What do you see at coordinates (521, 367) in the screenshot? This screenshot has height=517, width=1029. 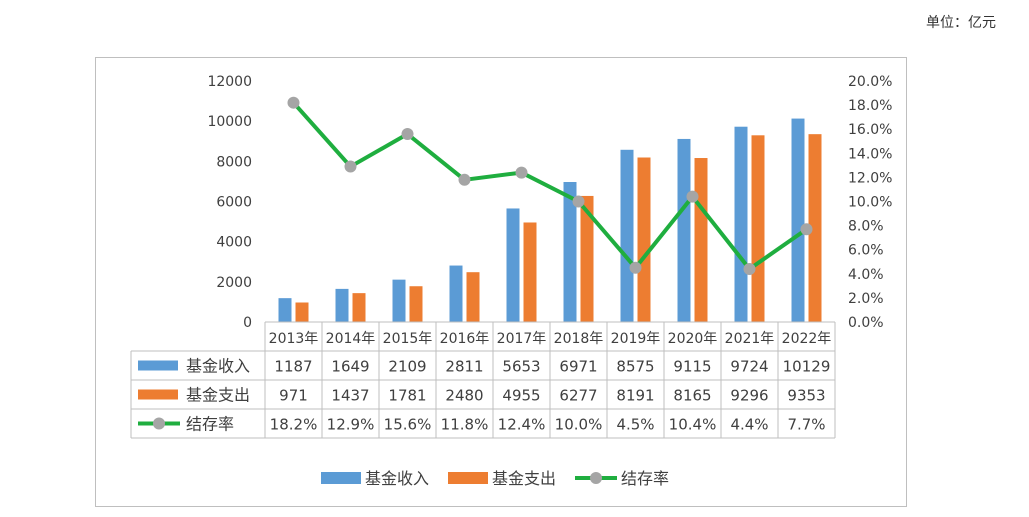 I see `table-value-cell: 5653` at bounding box center [521, 367].